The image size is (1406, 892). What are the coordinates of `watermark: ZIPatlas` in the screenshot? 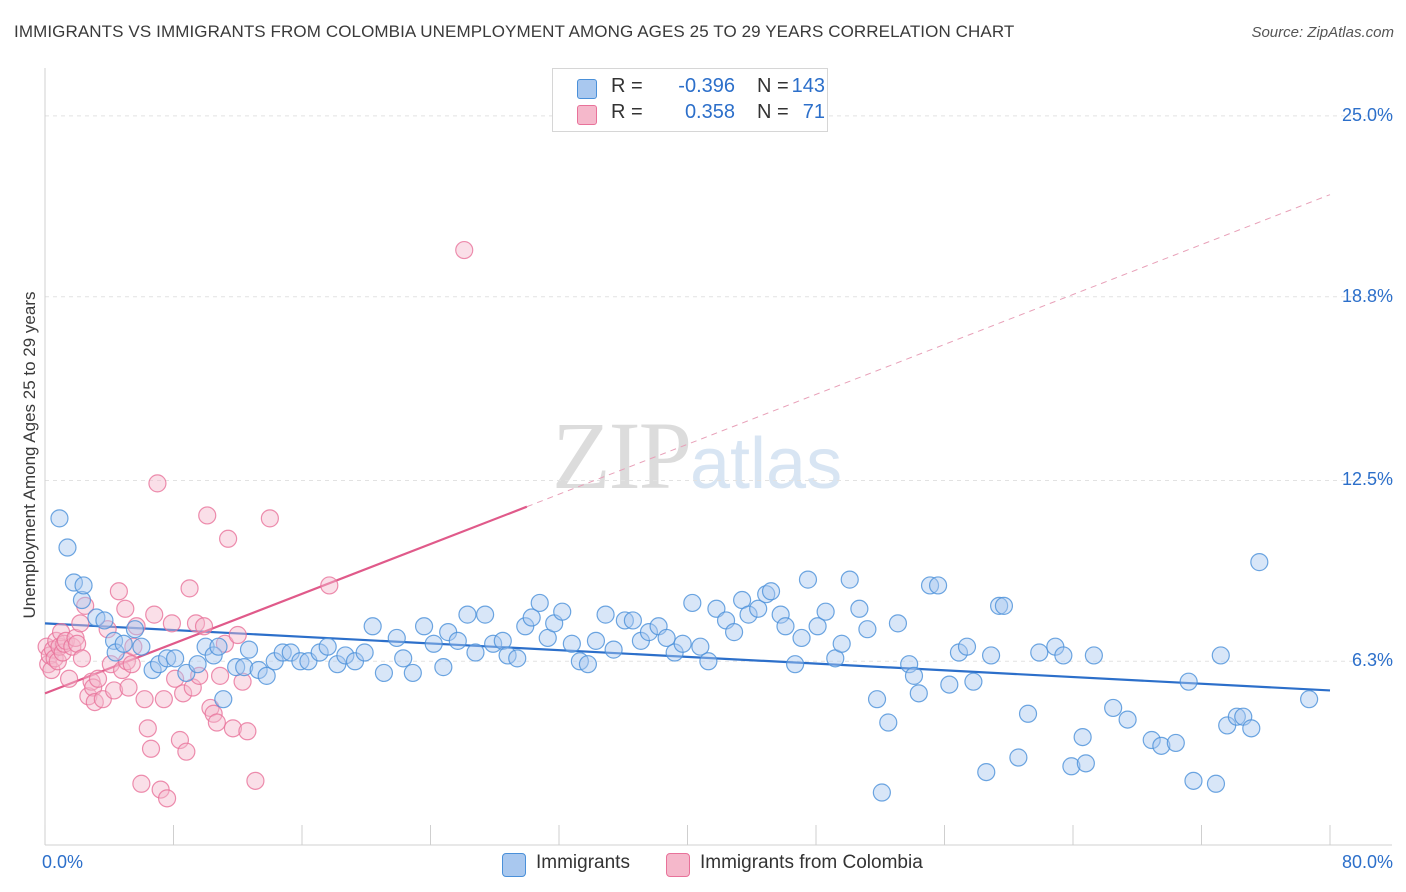 It's located at (697, 455).